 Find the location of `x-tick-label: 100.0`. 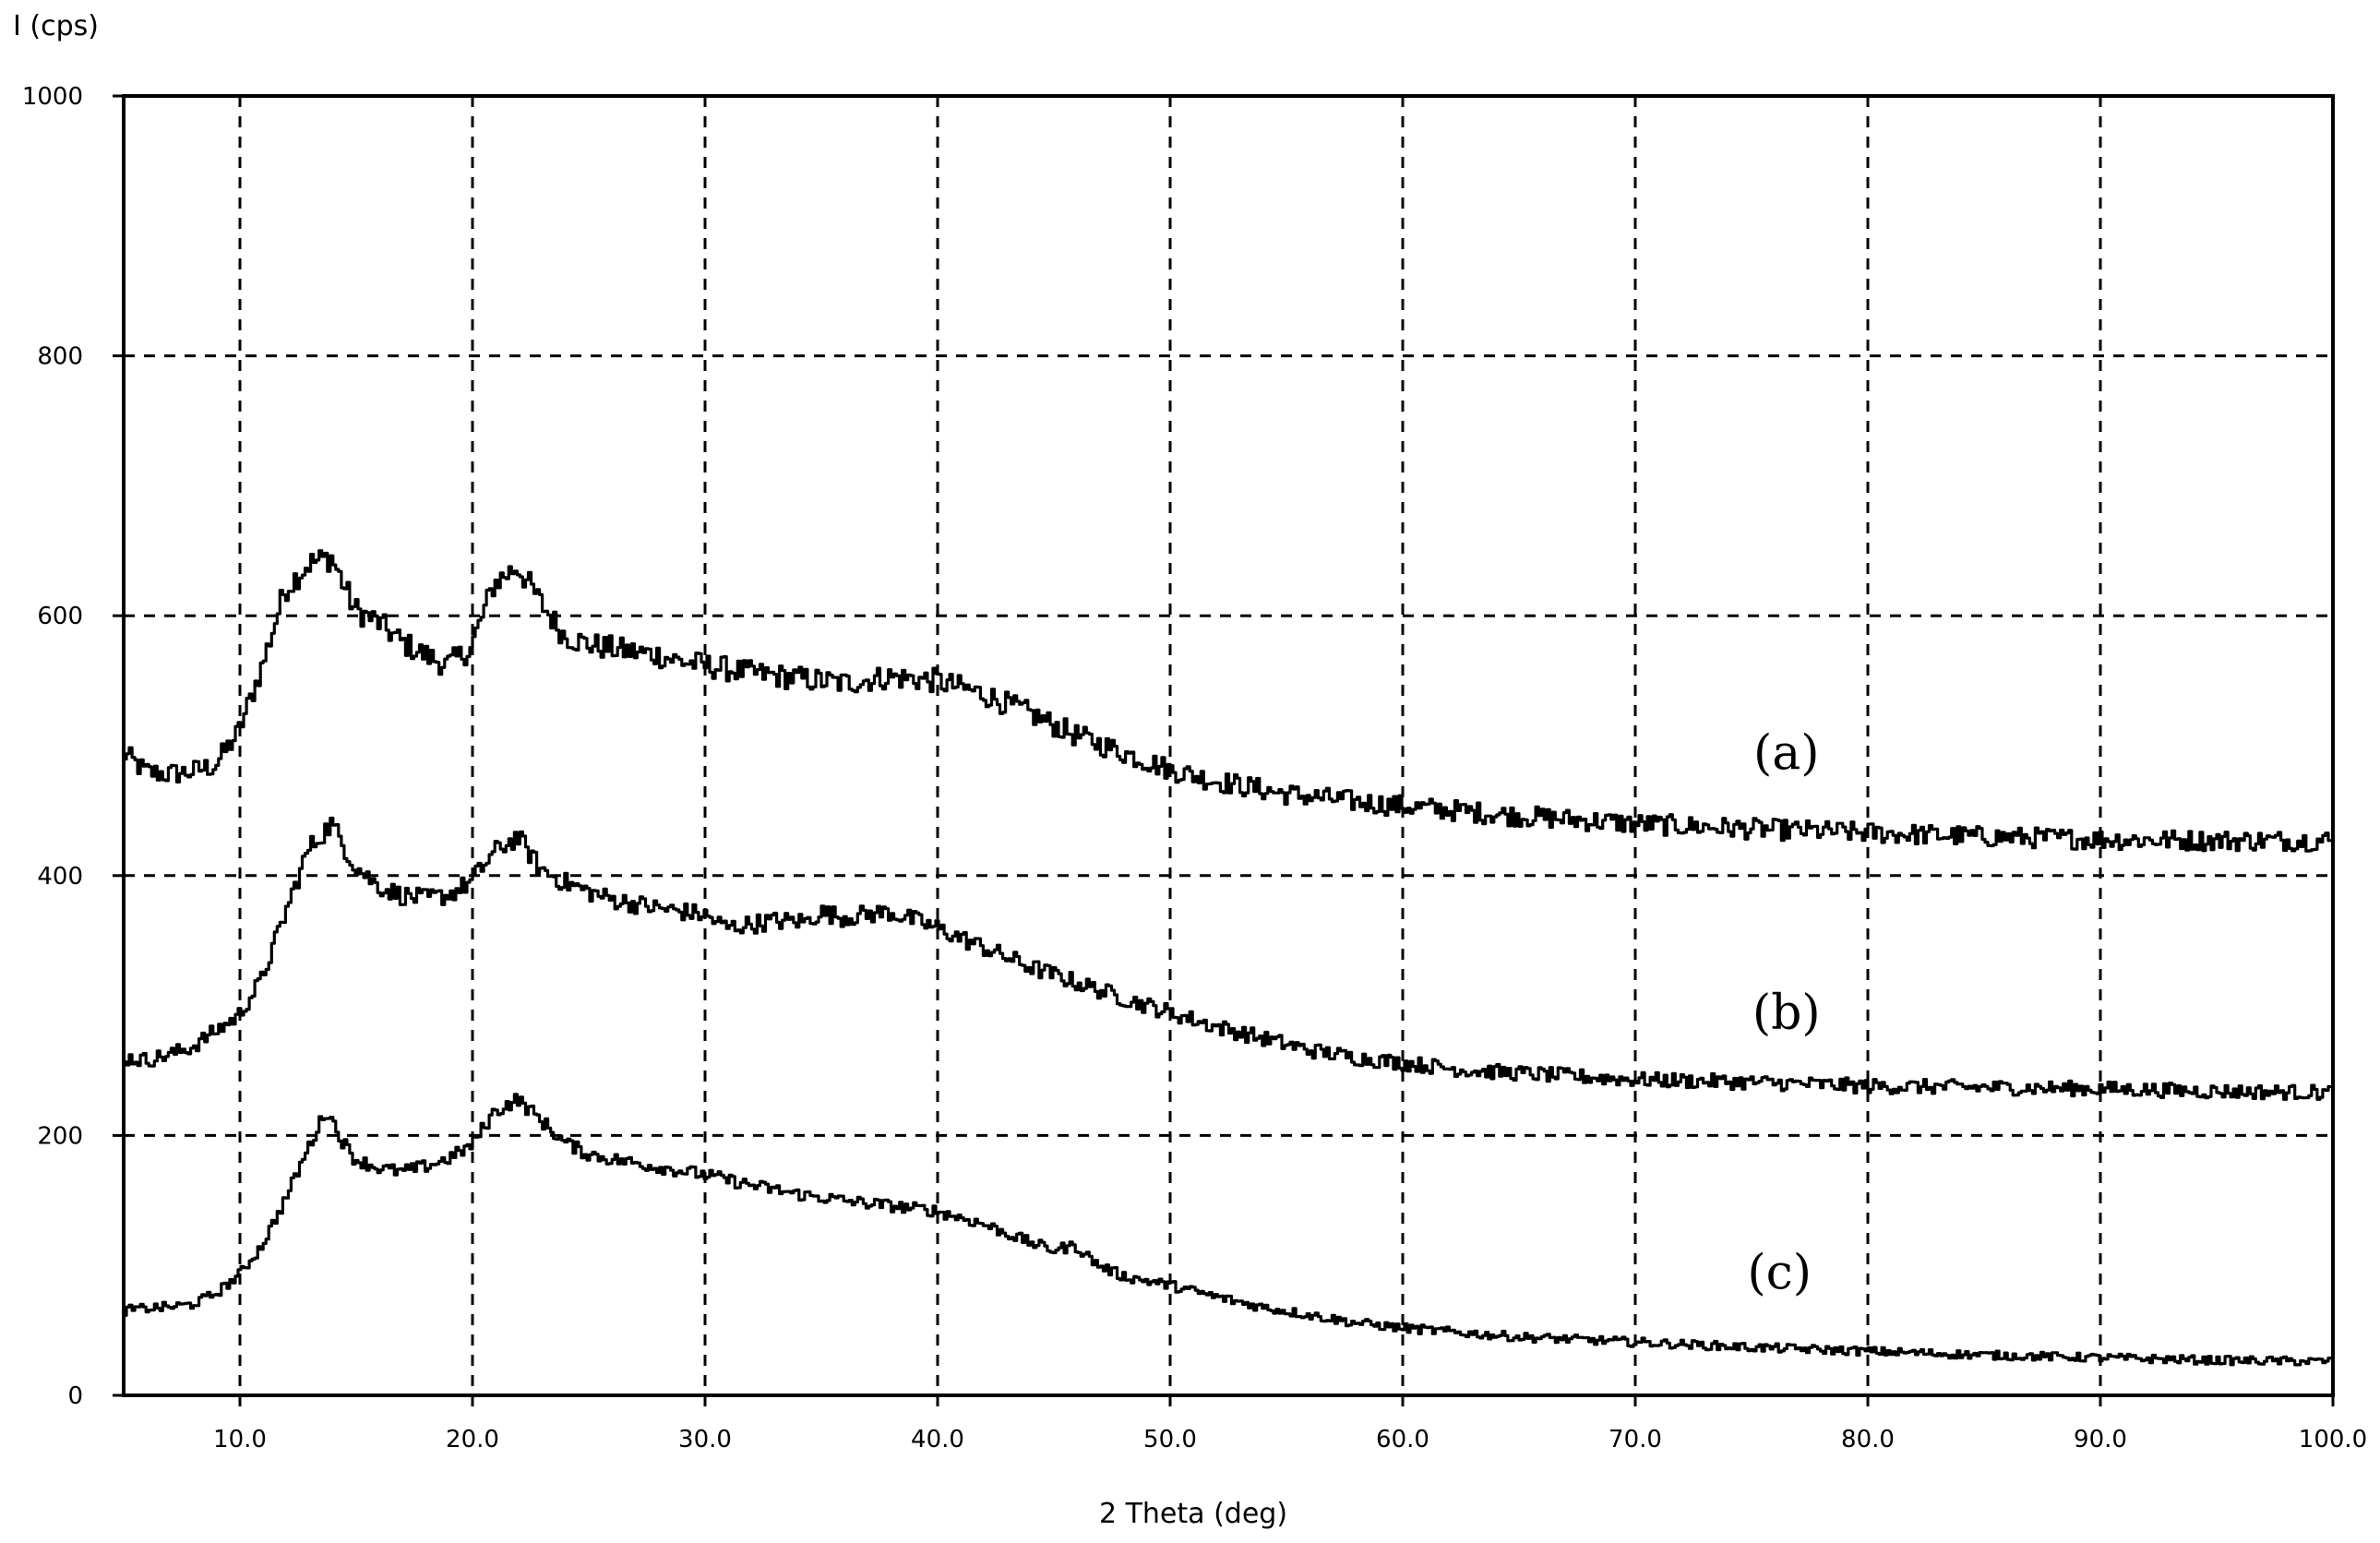

x-tick-label: 100.0 is located at coordinates (2333, 1439).